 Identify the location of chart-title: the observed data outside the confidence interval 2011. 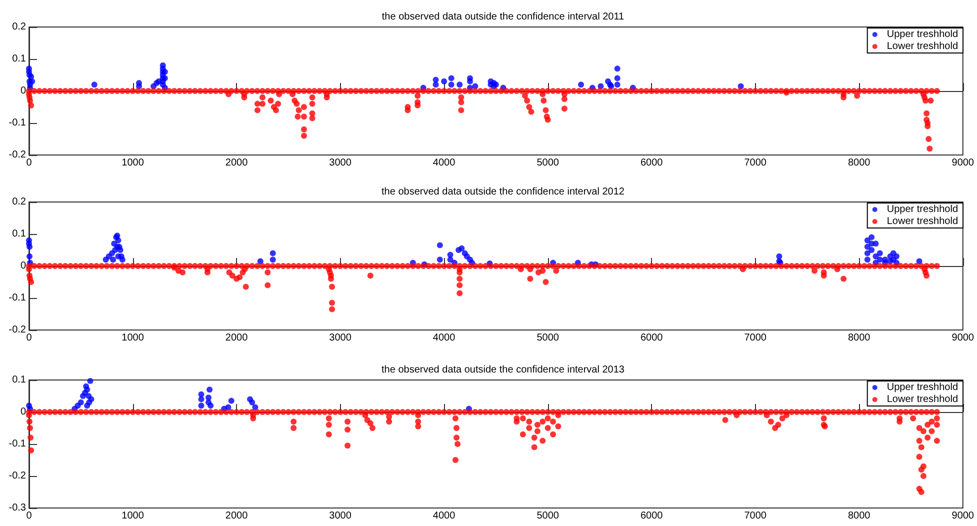
(503, 17).